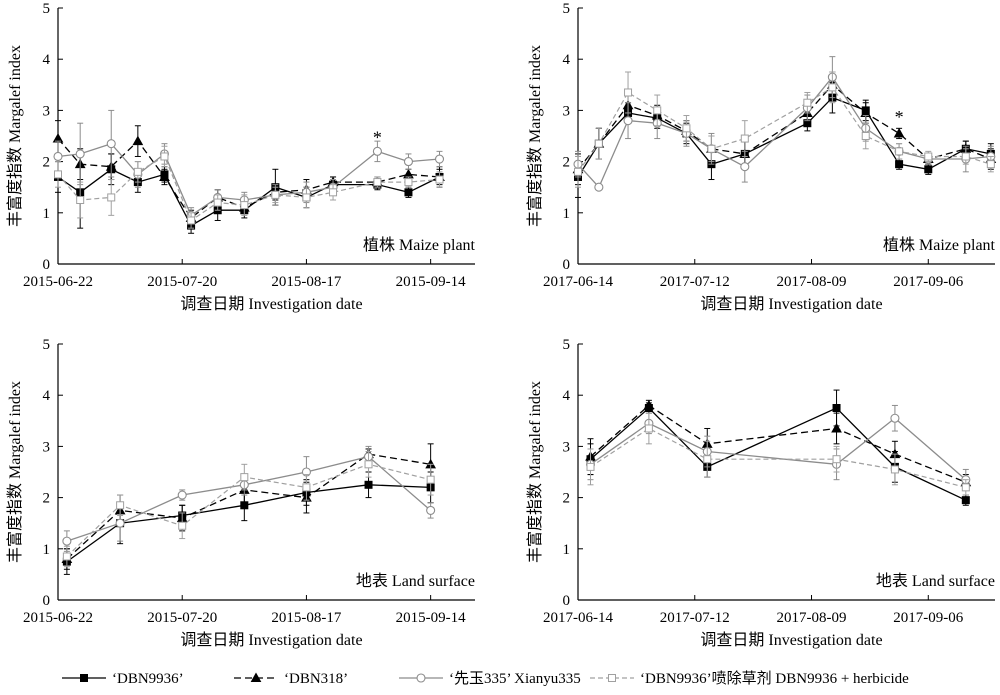  I want to click on legend-item-4: ‘DBN9936’喷除草剂 DBN9936 + herbicide, so click(749, 678).